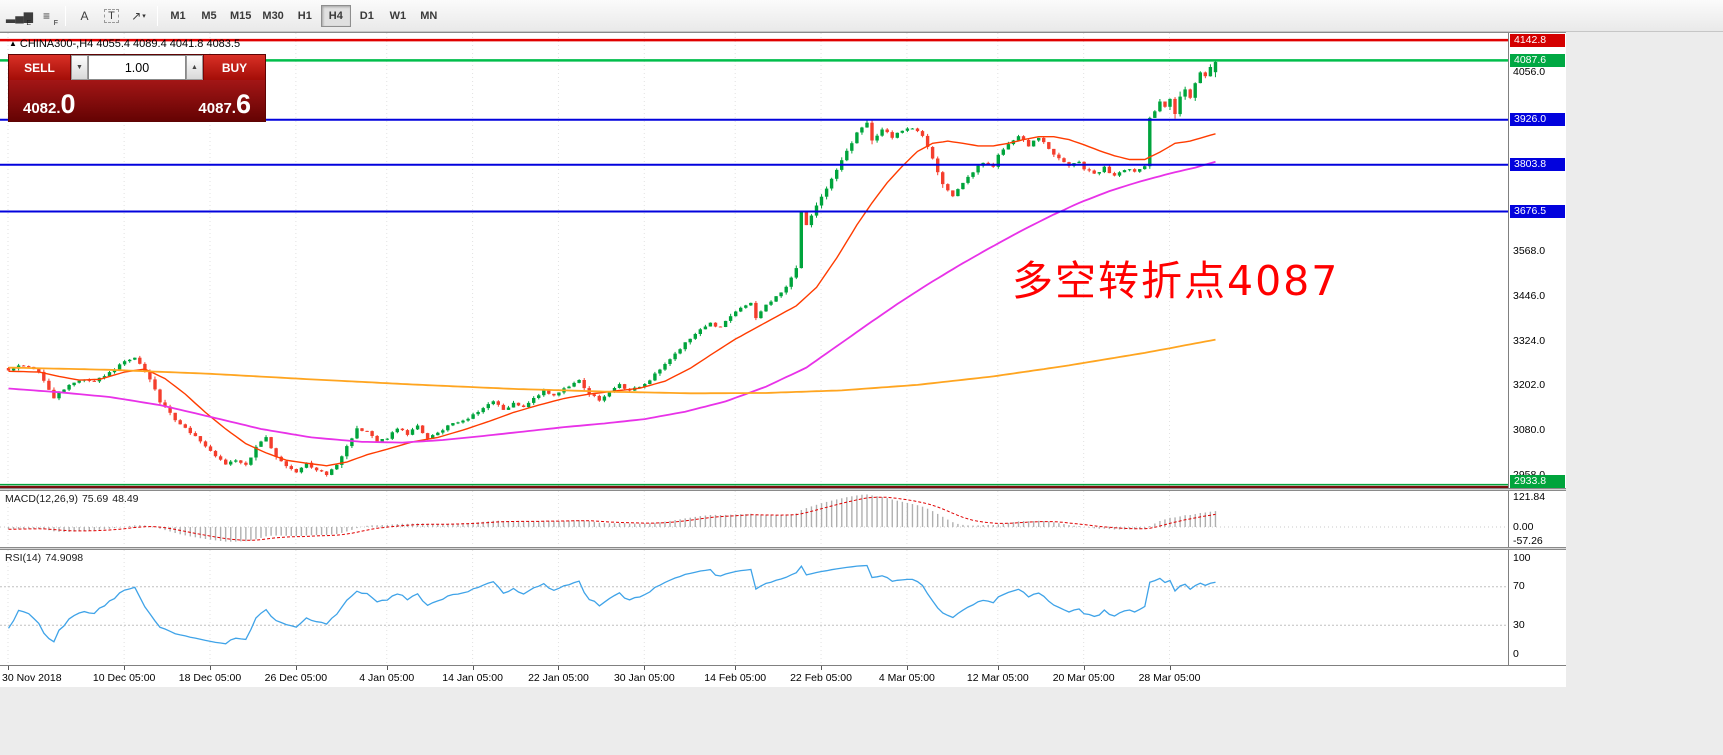 This screenshot has height=755, width=1723. Describe the element at coordinates (754, 607) in the screenshot. I see `rsi-pane` at that location.